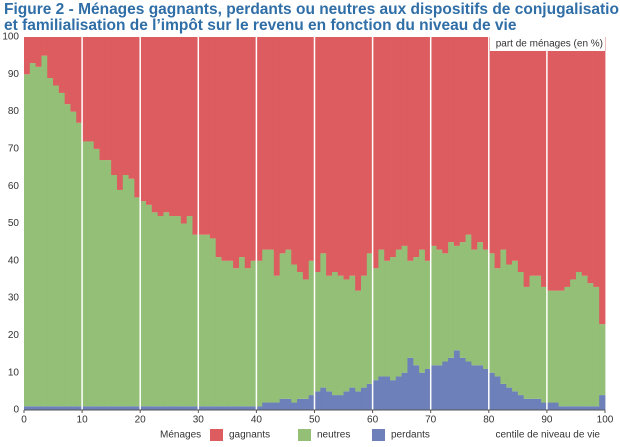  I want to click on x-tick-label: 60, so click(373, 420).